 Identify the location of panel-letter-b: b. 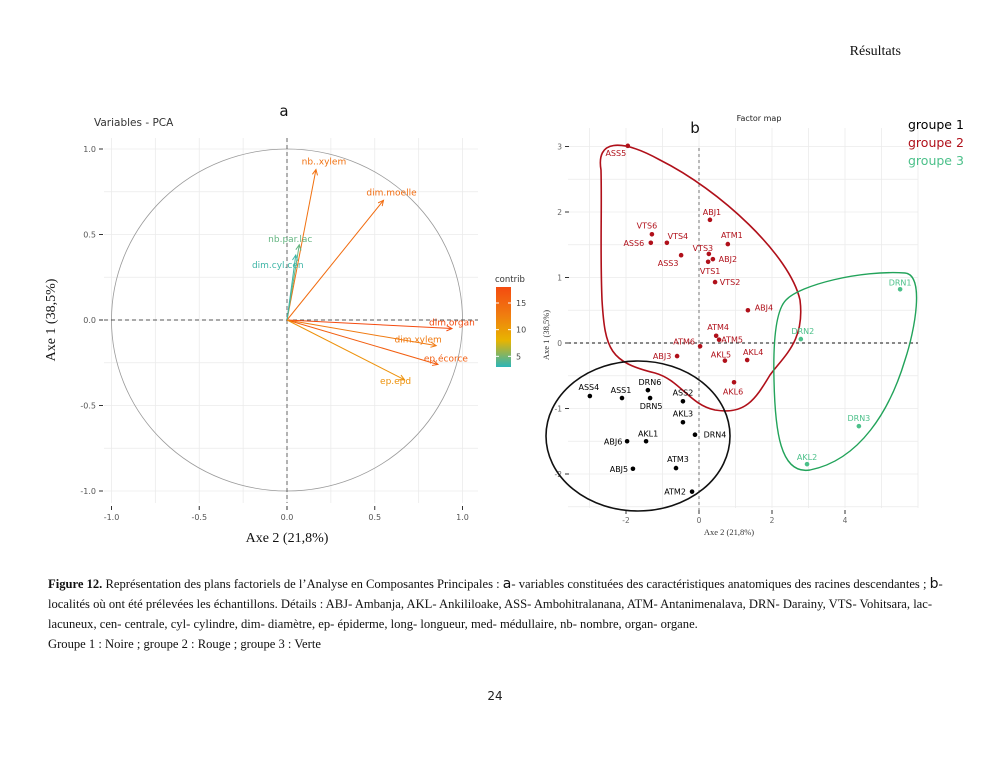
(695, 128).